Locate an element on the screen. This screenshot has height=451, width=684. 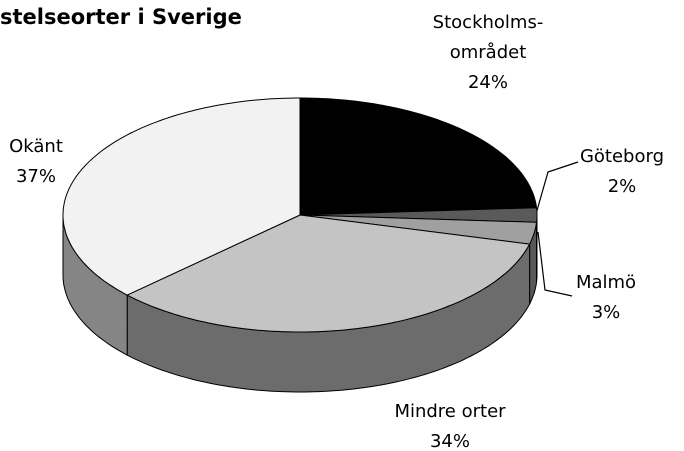
slice-label: Göteborg is located at coordinates (622, 156).